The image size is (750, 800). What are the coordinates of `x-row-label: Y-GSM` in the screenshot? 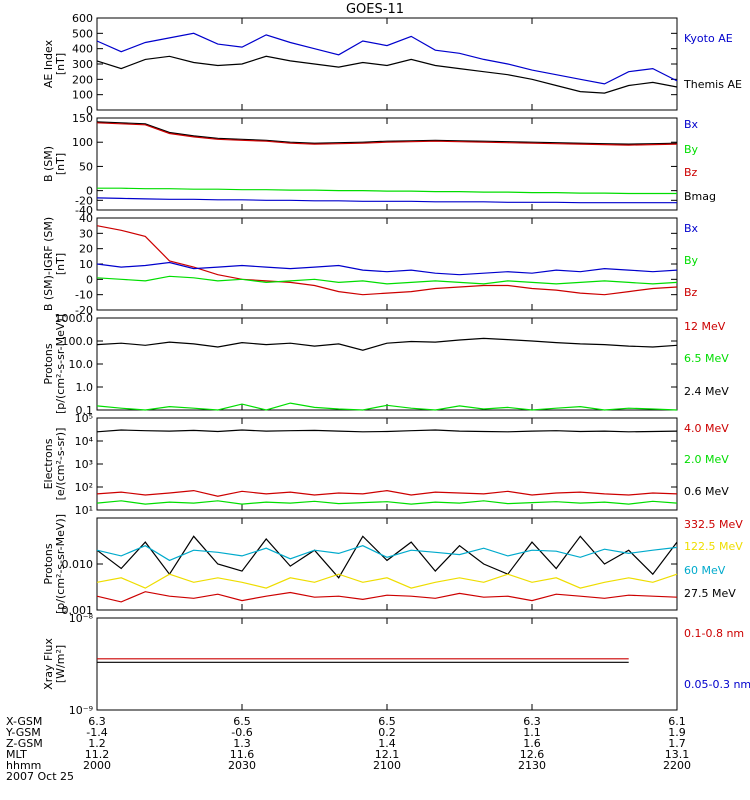 It's located at (23, 732).